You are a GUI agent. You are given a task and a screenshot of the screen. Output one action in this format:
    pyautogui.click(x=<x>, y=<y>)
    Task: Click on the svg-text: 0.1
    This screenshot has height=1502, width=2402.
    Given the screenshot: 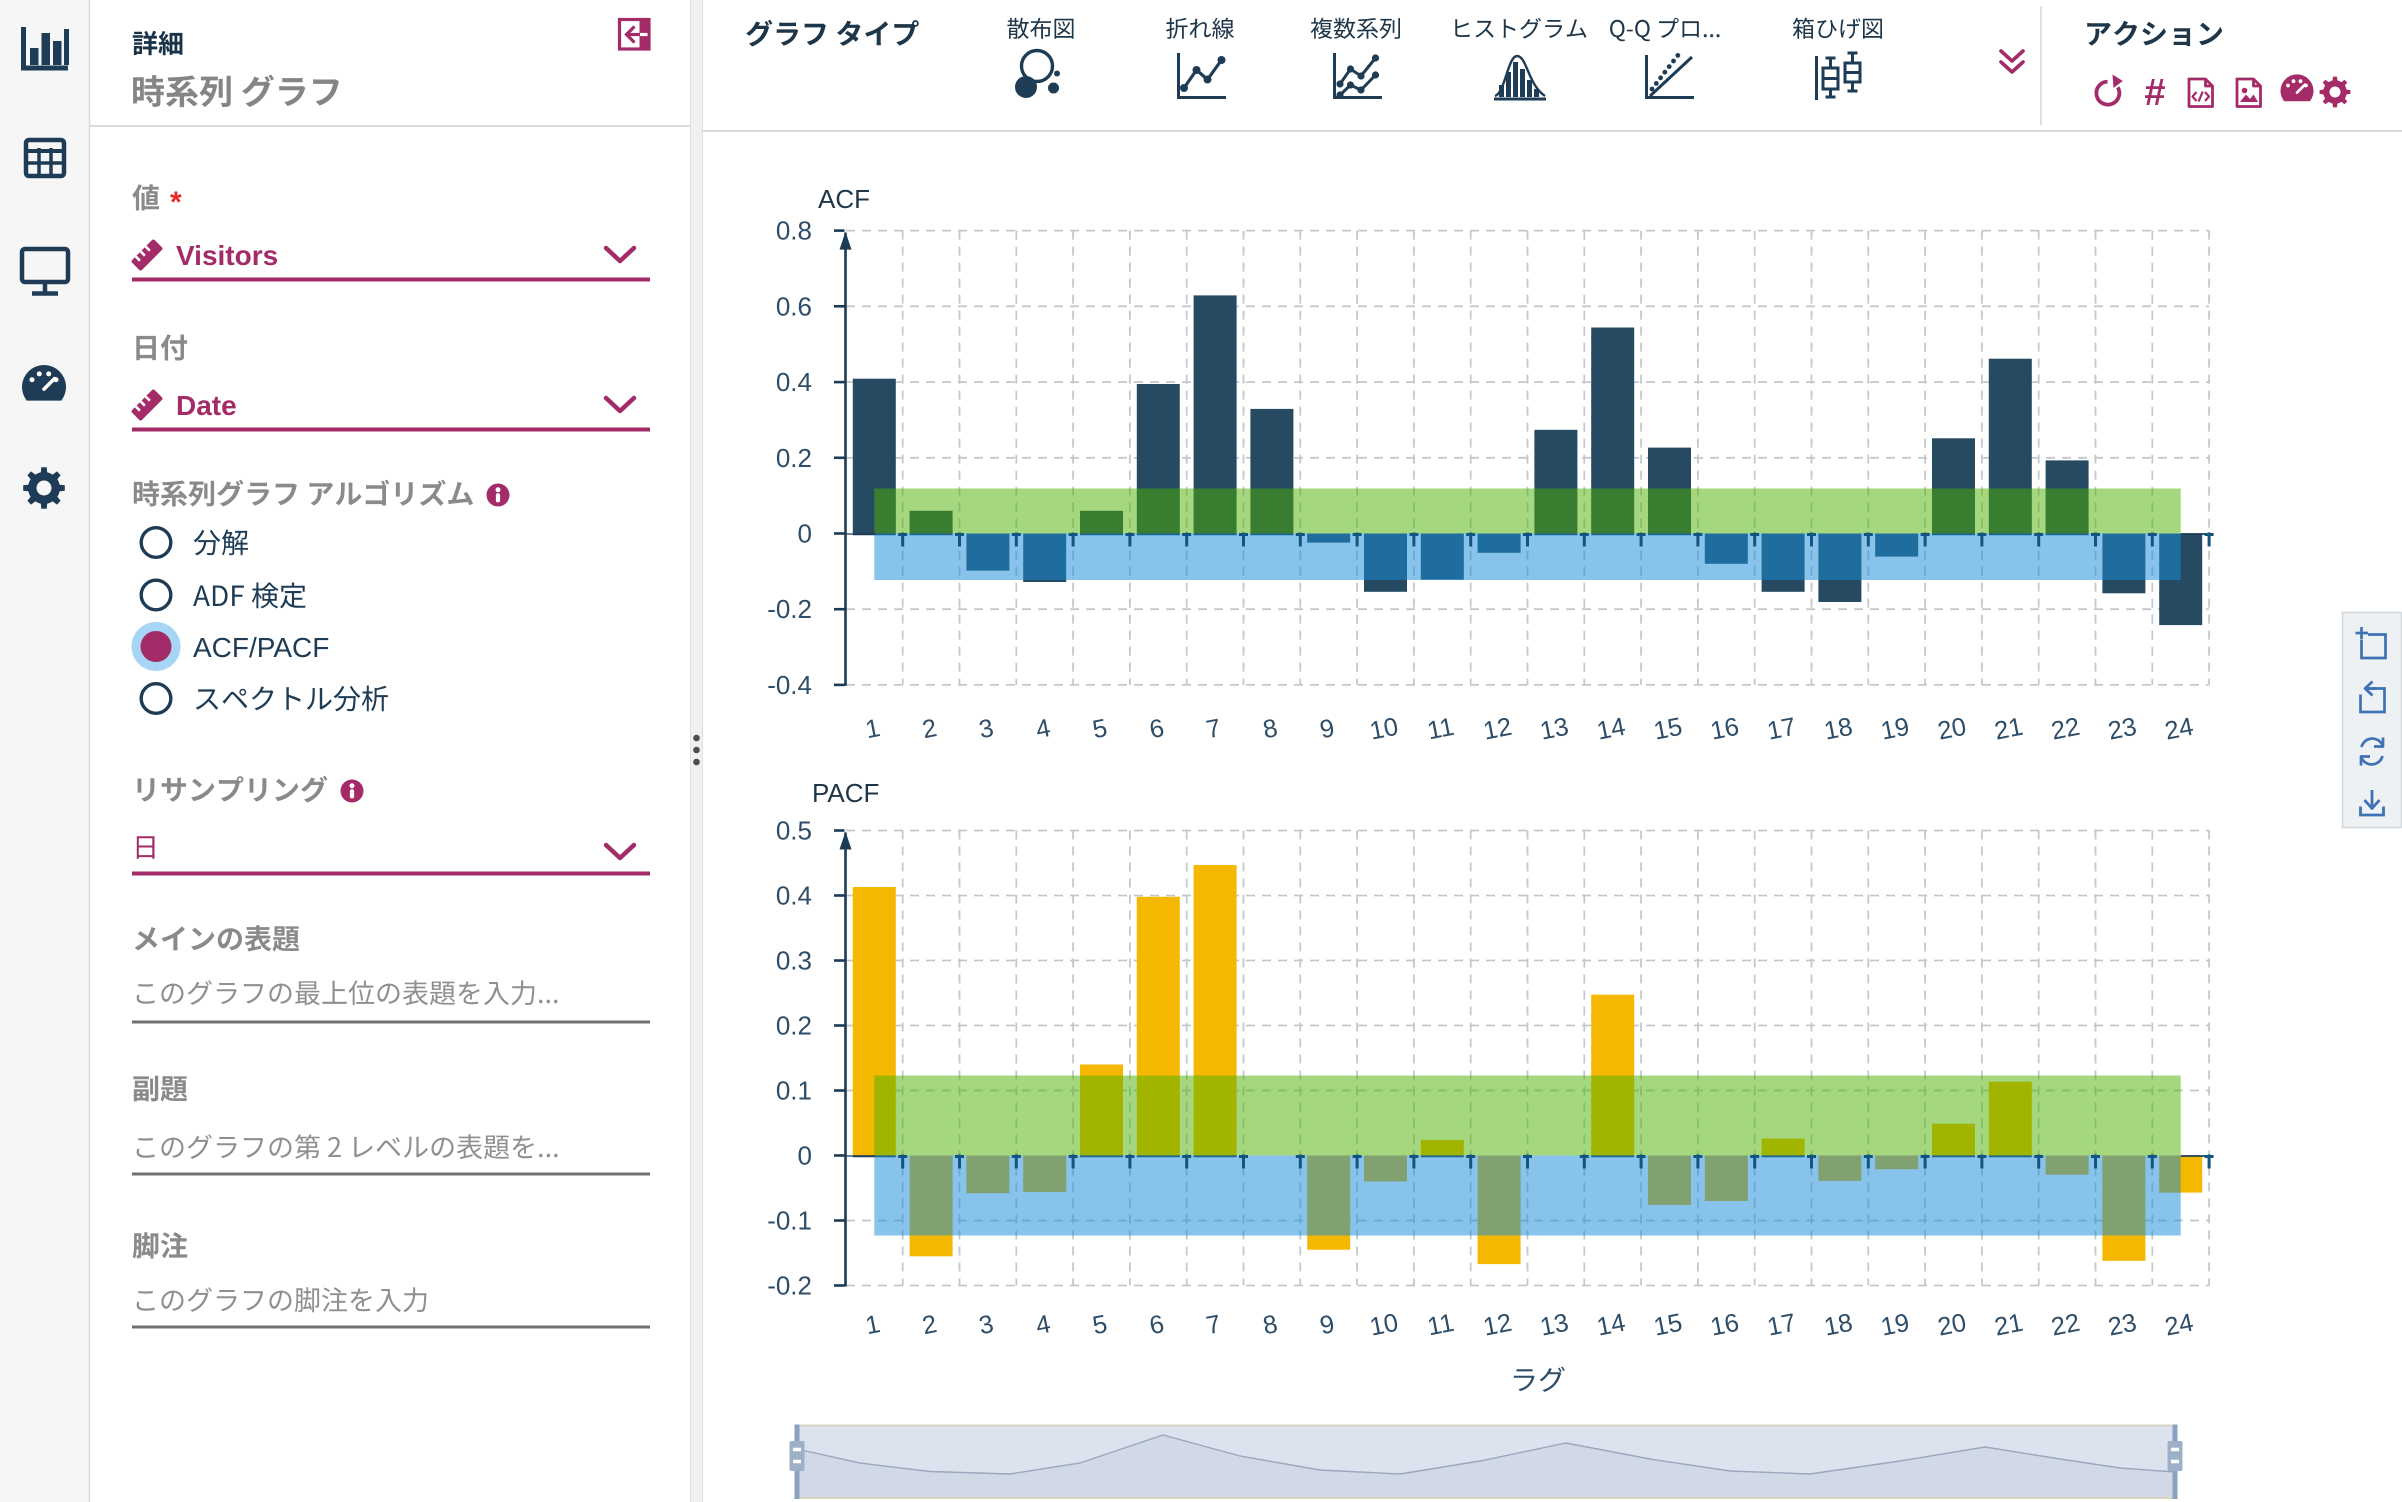 What is the action you would take?
    pyautogui.click(x=794, y=1091)
    